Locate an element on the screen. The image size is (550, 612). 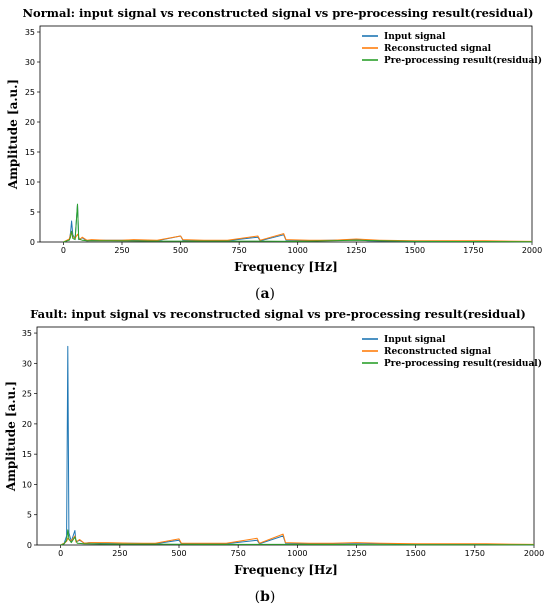
caption-letter: b is located at coordinates (265, 597).